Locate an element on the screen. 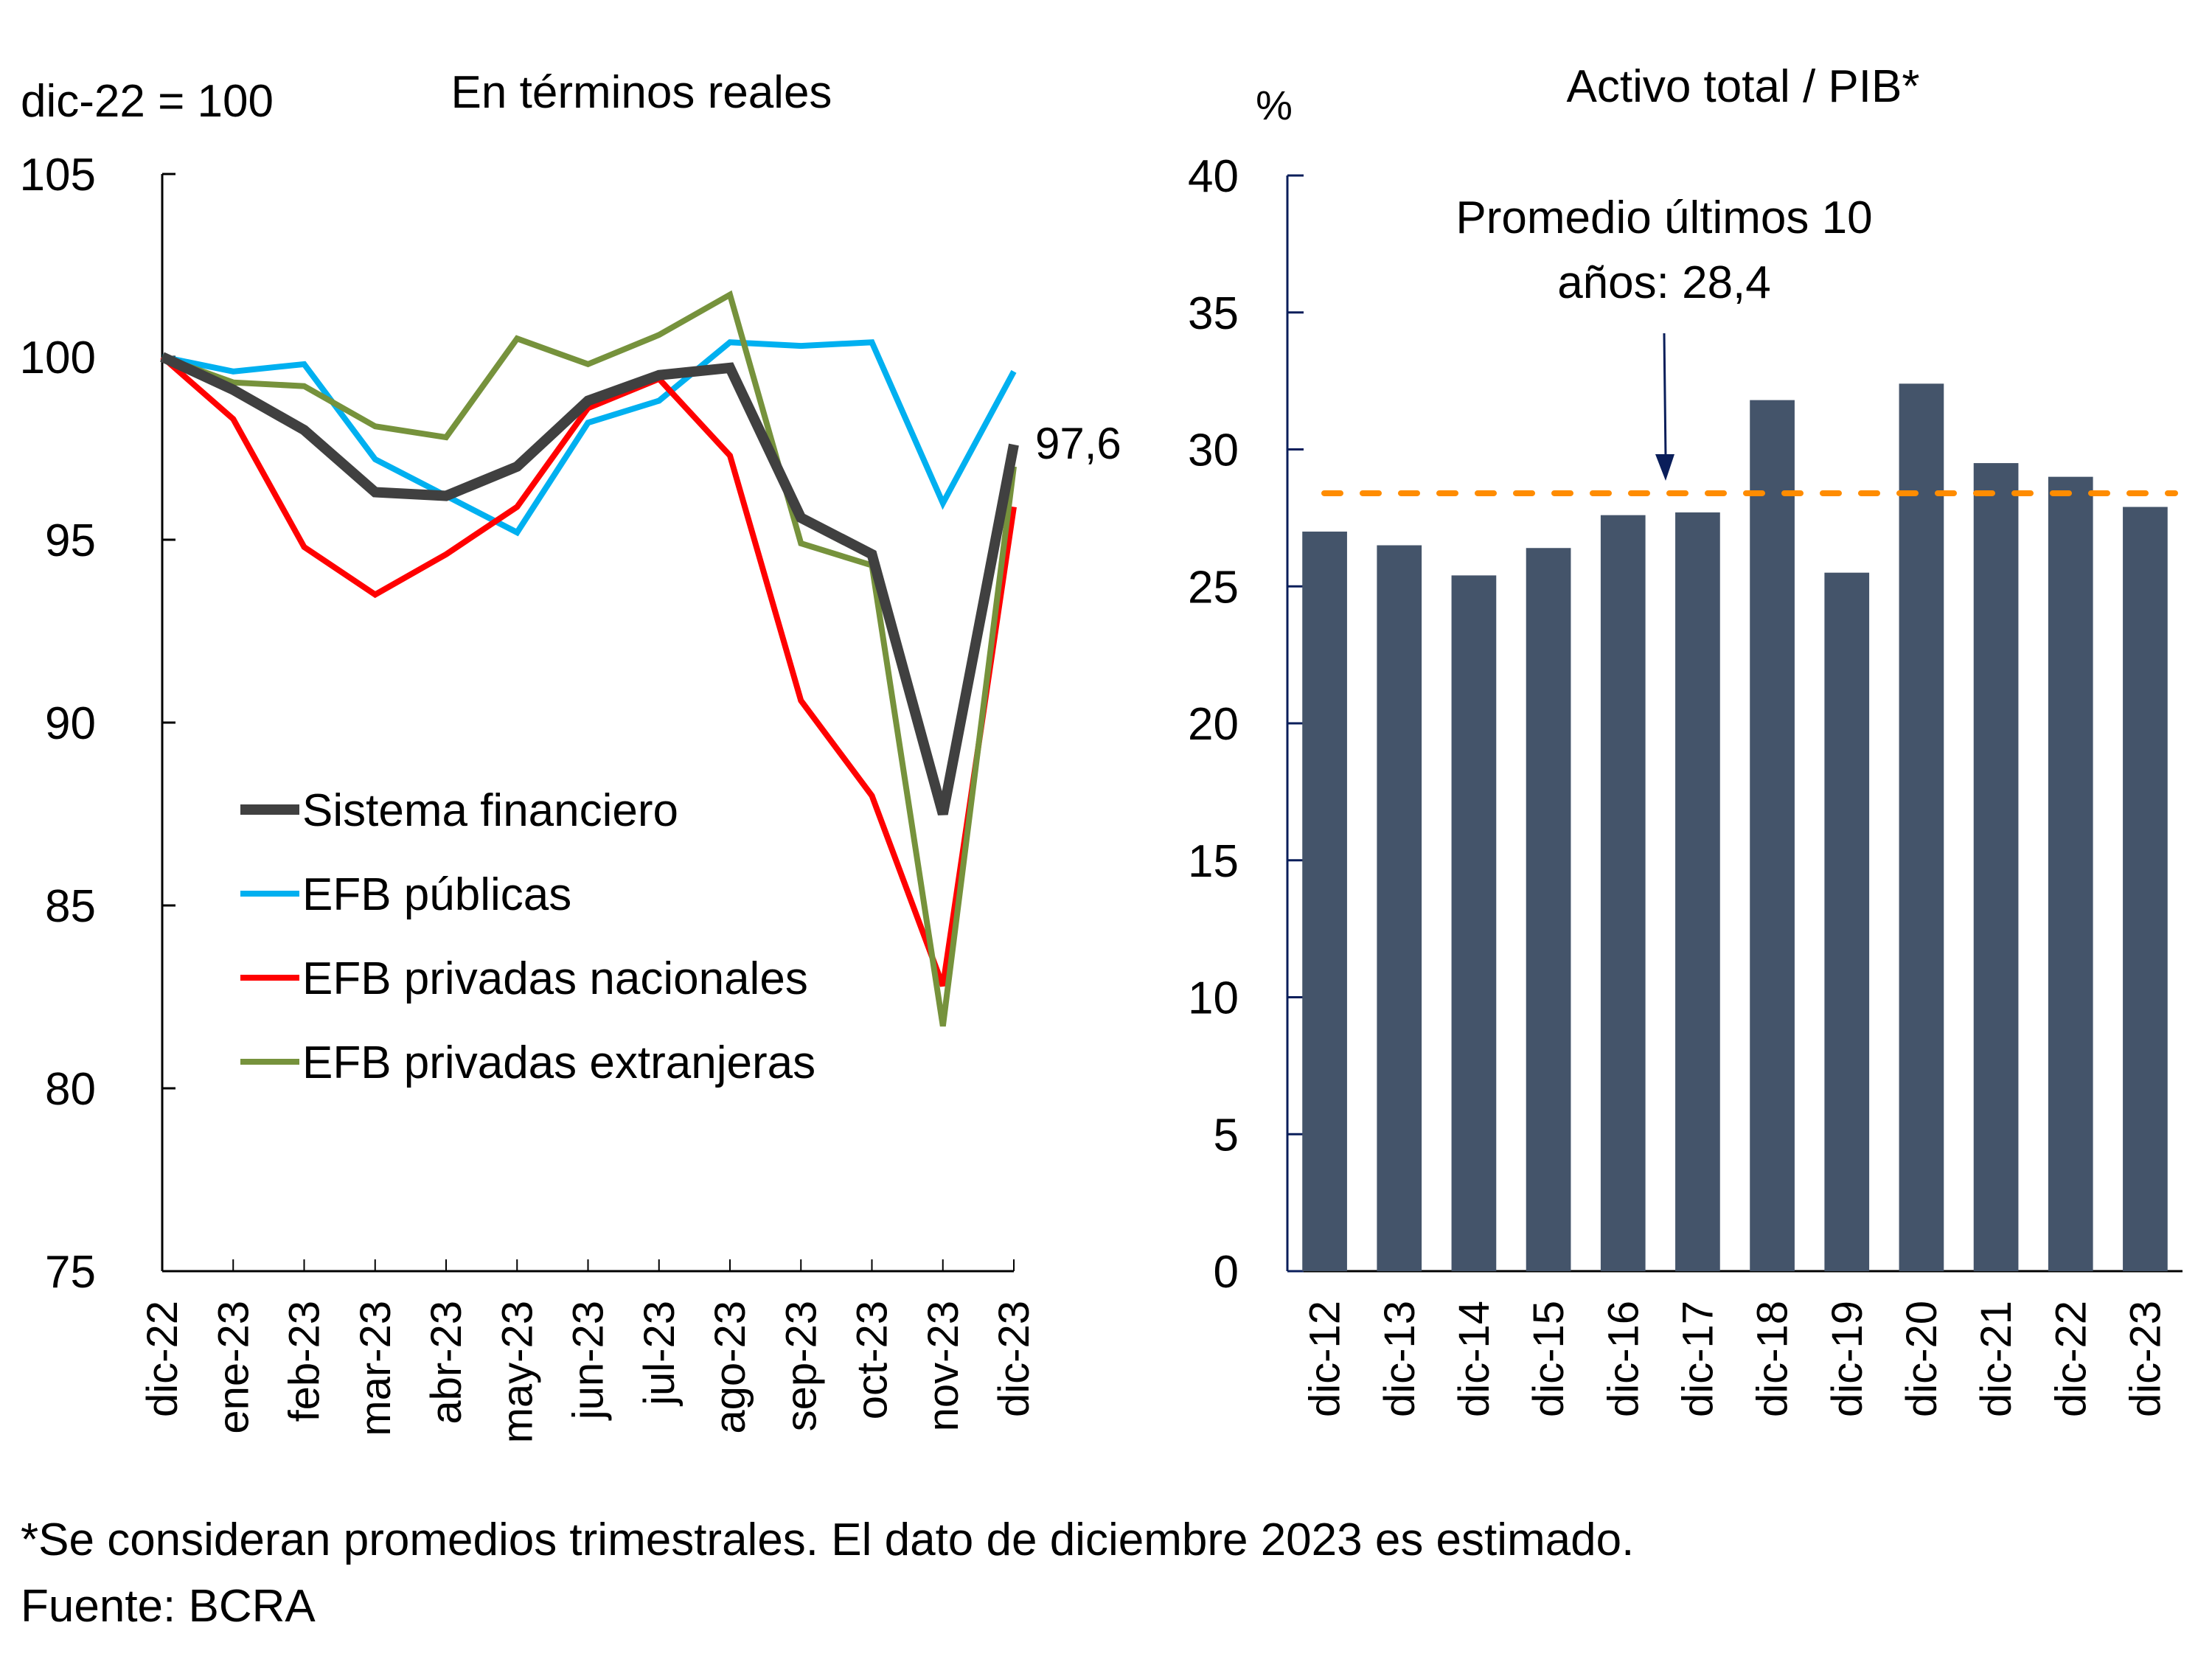 The height and width of the screenshot is (1659, 2212). right-x-tick-label: dic-22 is located at coordinates (2071, 1359).